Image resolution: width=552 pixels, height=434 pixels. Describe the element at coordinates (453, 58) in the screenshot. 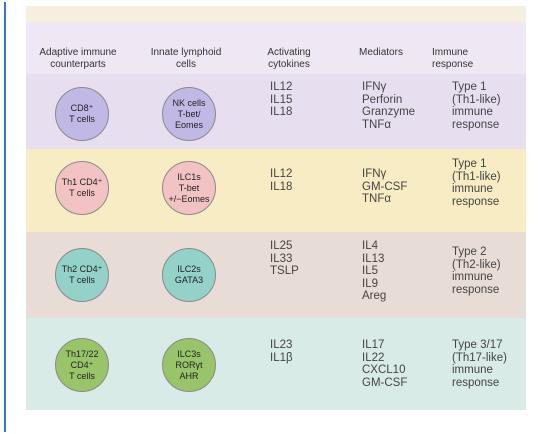

I see `header-response: Immune response` at that location.